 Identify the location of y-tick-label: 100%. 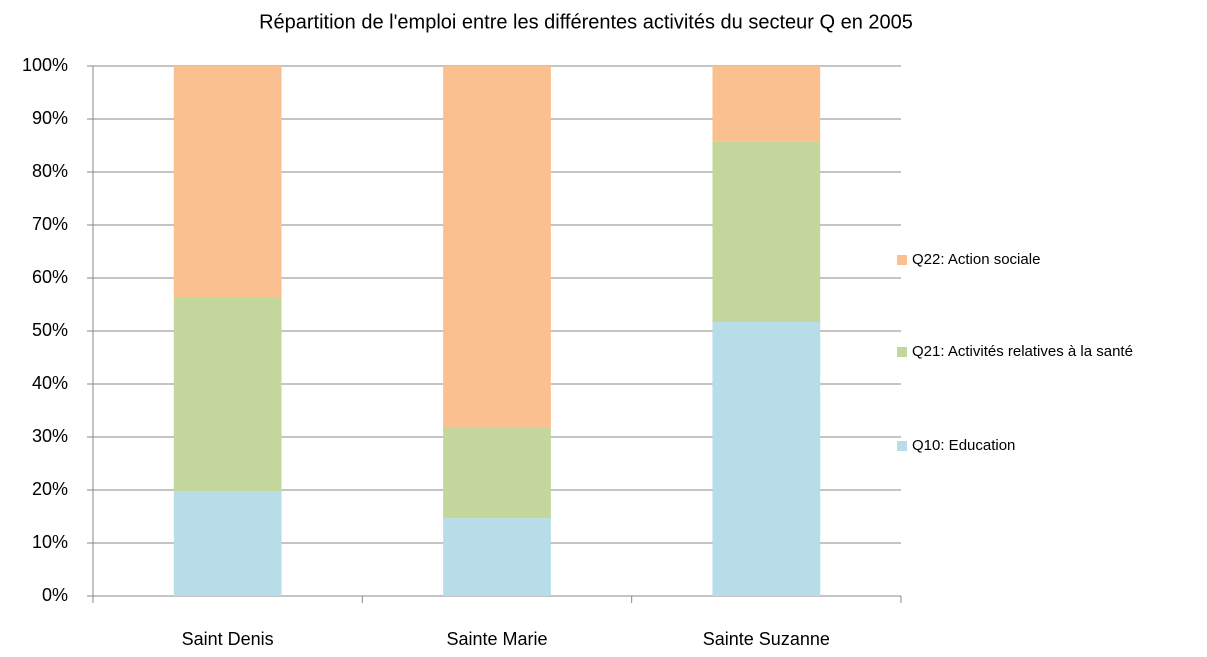
(45, 65).